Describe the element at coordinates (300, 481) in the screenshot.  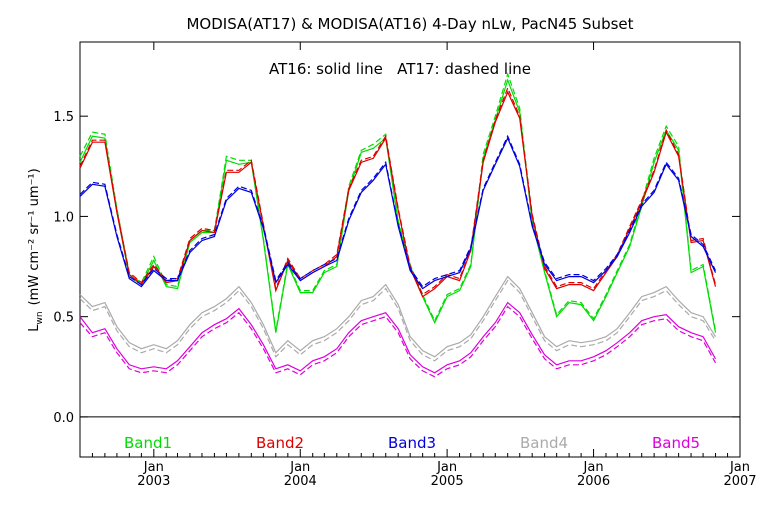
I see `x-tick-year: 2004` at that location.